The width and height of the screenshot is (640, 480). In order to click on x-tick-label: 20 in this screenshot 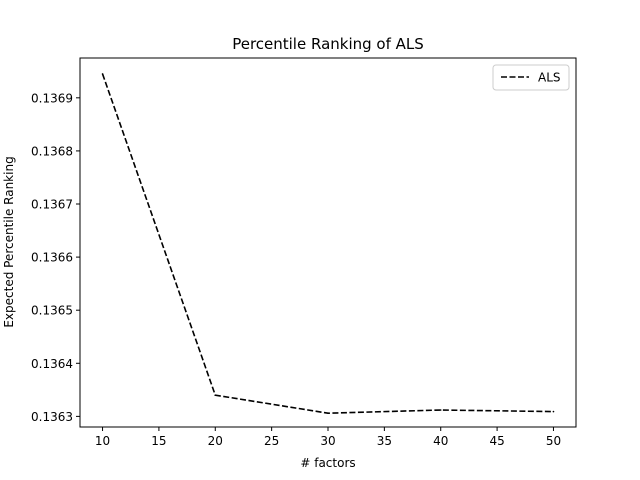, I will do `click(215, 441)`.